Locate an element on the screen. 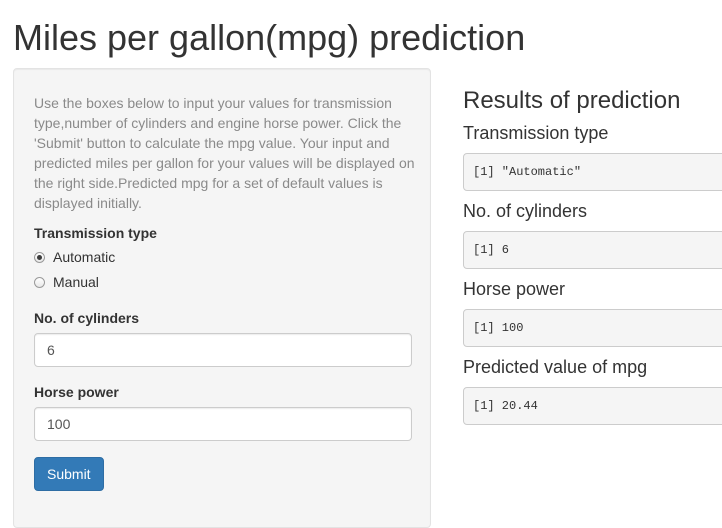 The height and width of the screenshot is (528, 722). radio-automatic-label: Automatic is located at coordinates (84, 257).